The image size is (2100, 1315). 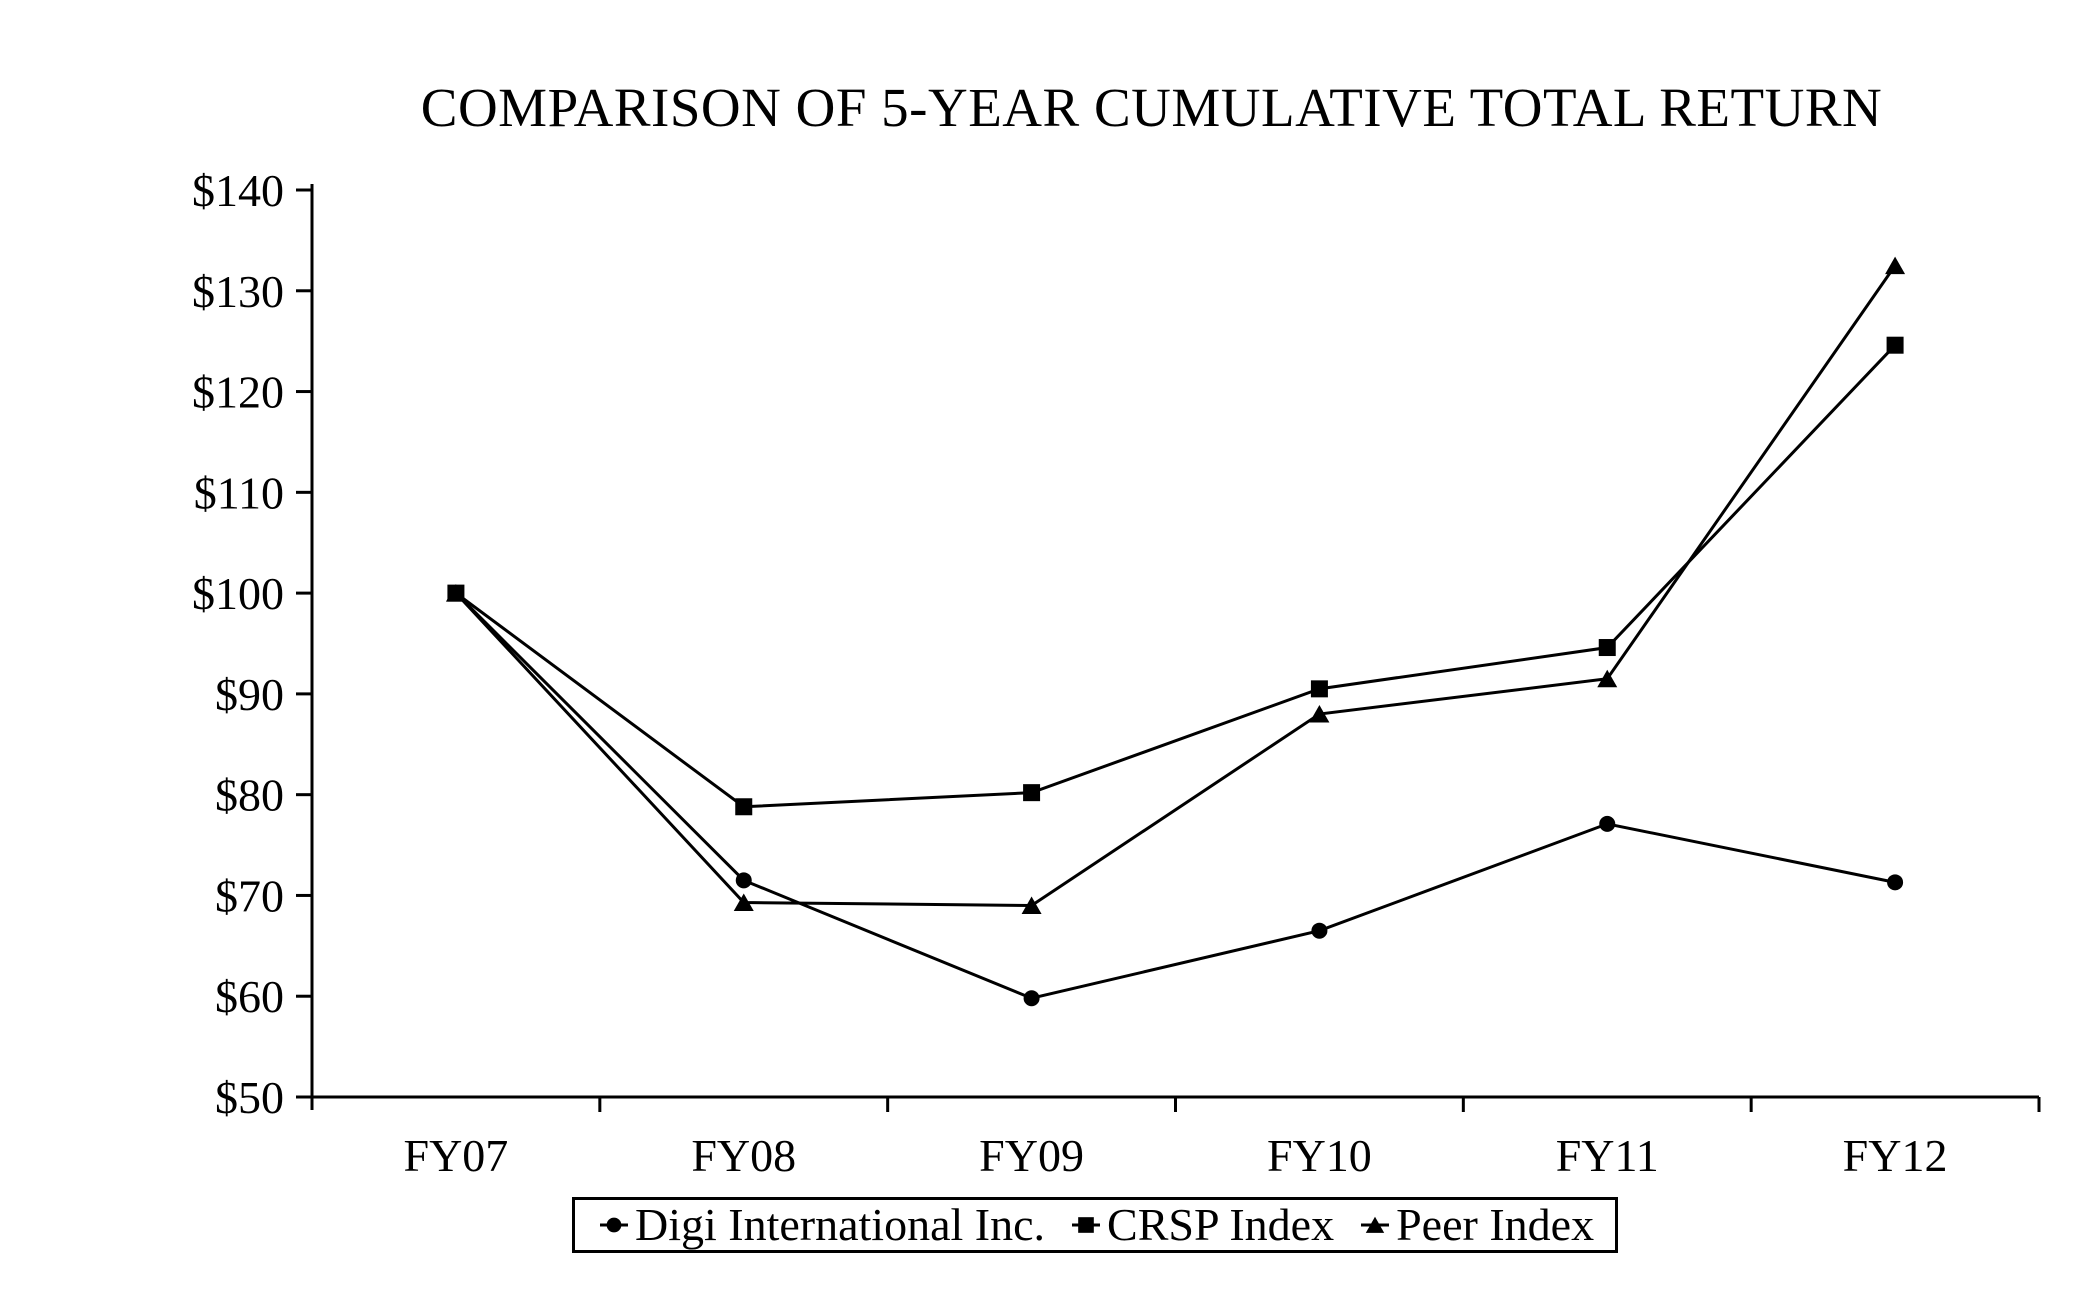 What do you see at coordinates (1319, 1155) in the screenshot?
I see `svg-text: FY10` at bounding box center [1319, 1155].